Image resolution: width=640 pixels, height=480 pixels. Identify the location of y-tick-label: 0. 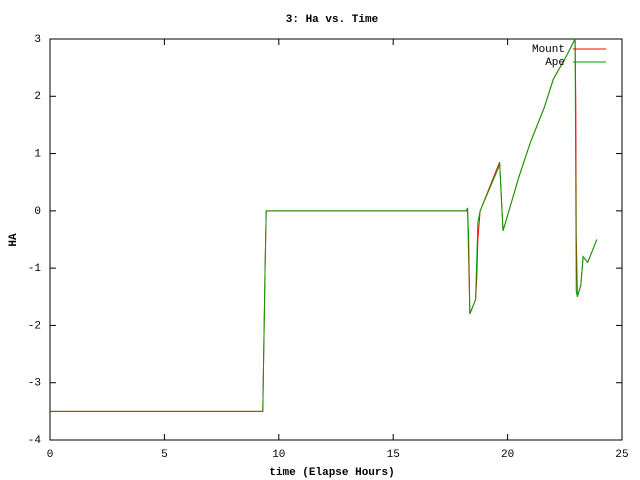
(37, 212).